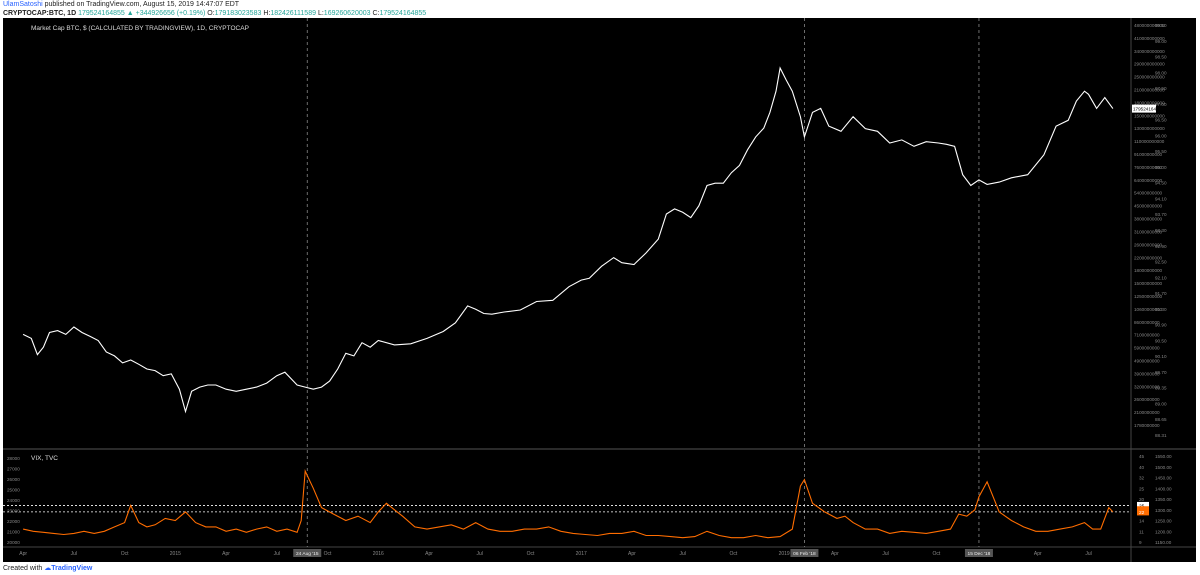 The image size is (1200, 575). What do you see at coordinates (267, 13) in the screenshot?
I see `high-label: H:` at bounding box center [267, 13].